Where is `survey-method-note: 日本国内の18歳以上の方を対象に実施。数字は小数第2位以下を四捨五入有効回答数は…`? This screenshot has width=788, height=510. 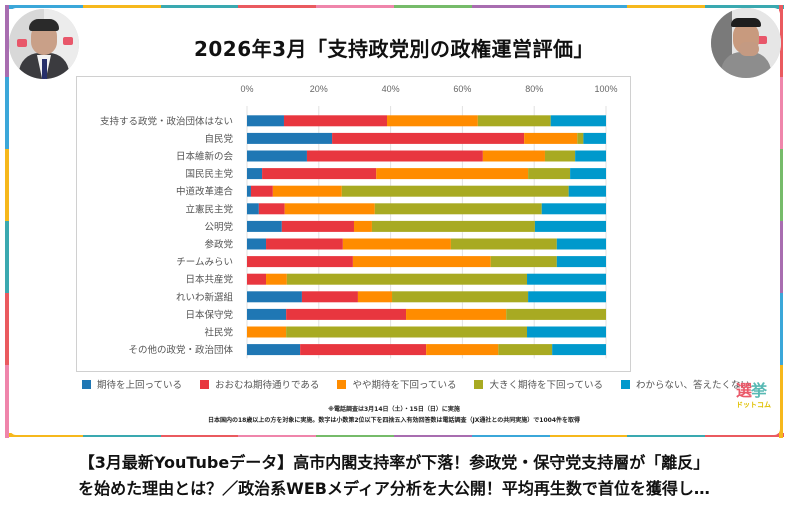
survey-method-note: 日本国内の18歳以上の方を対象に実施。数字は小数第2位以下を四捨五入有効回答数は… is located at coordinates (394, 420).